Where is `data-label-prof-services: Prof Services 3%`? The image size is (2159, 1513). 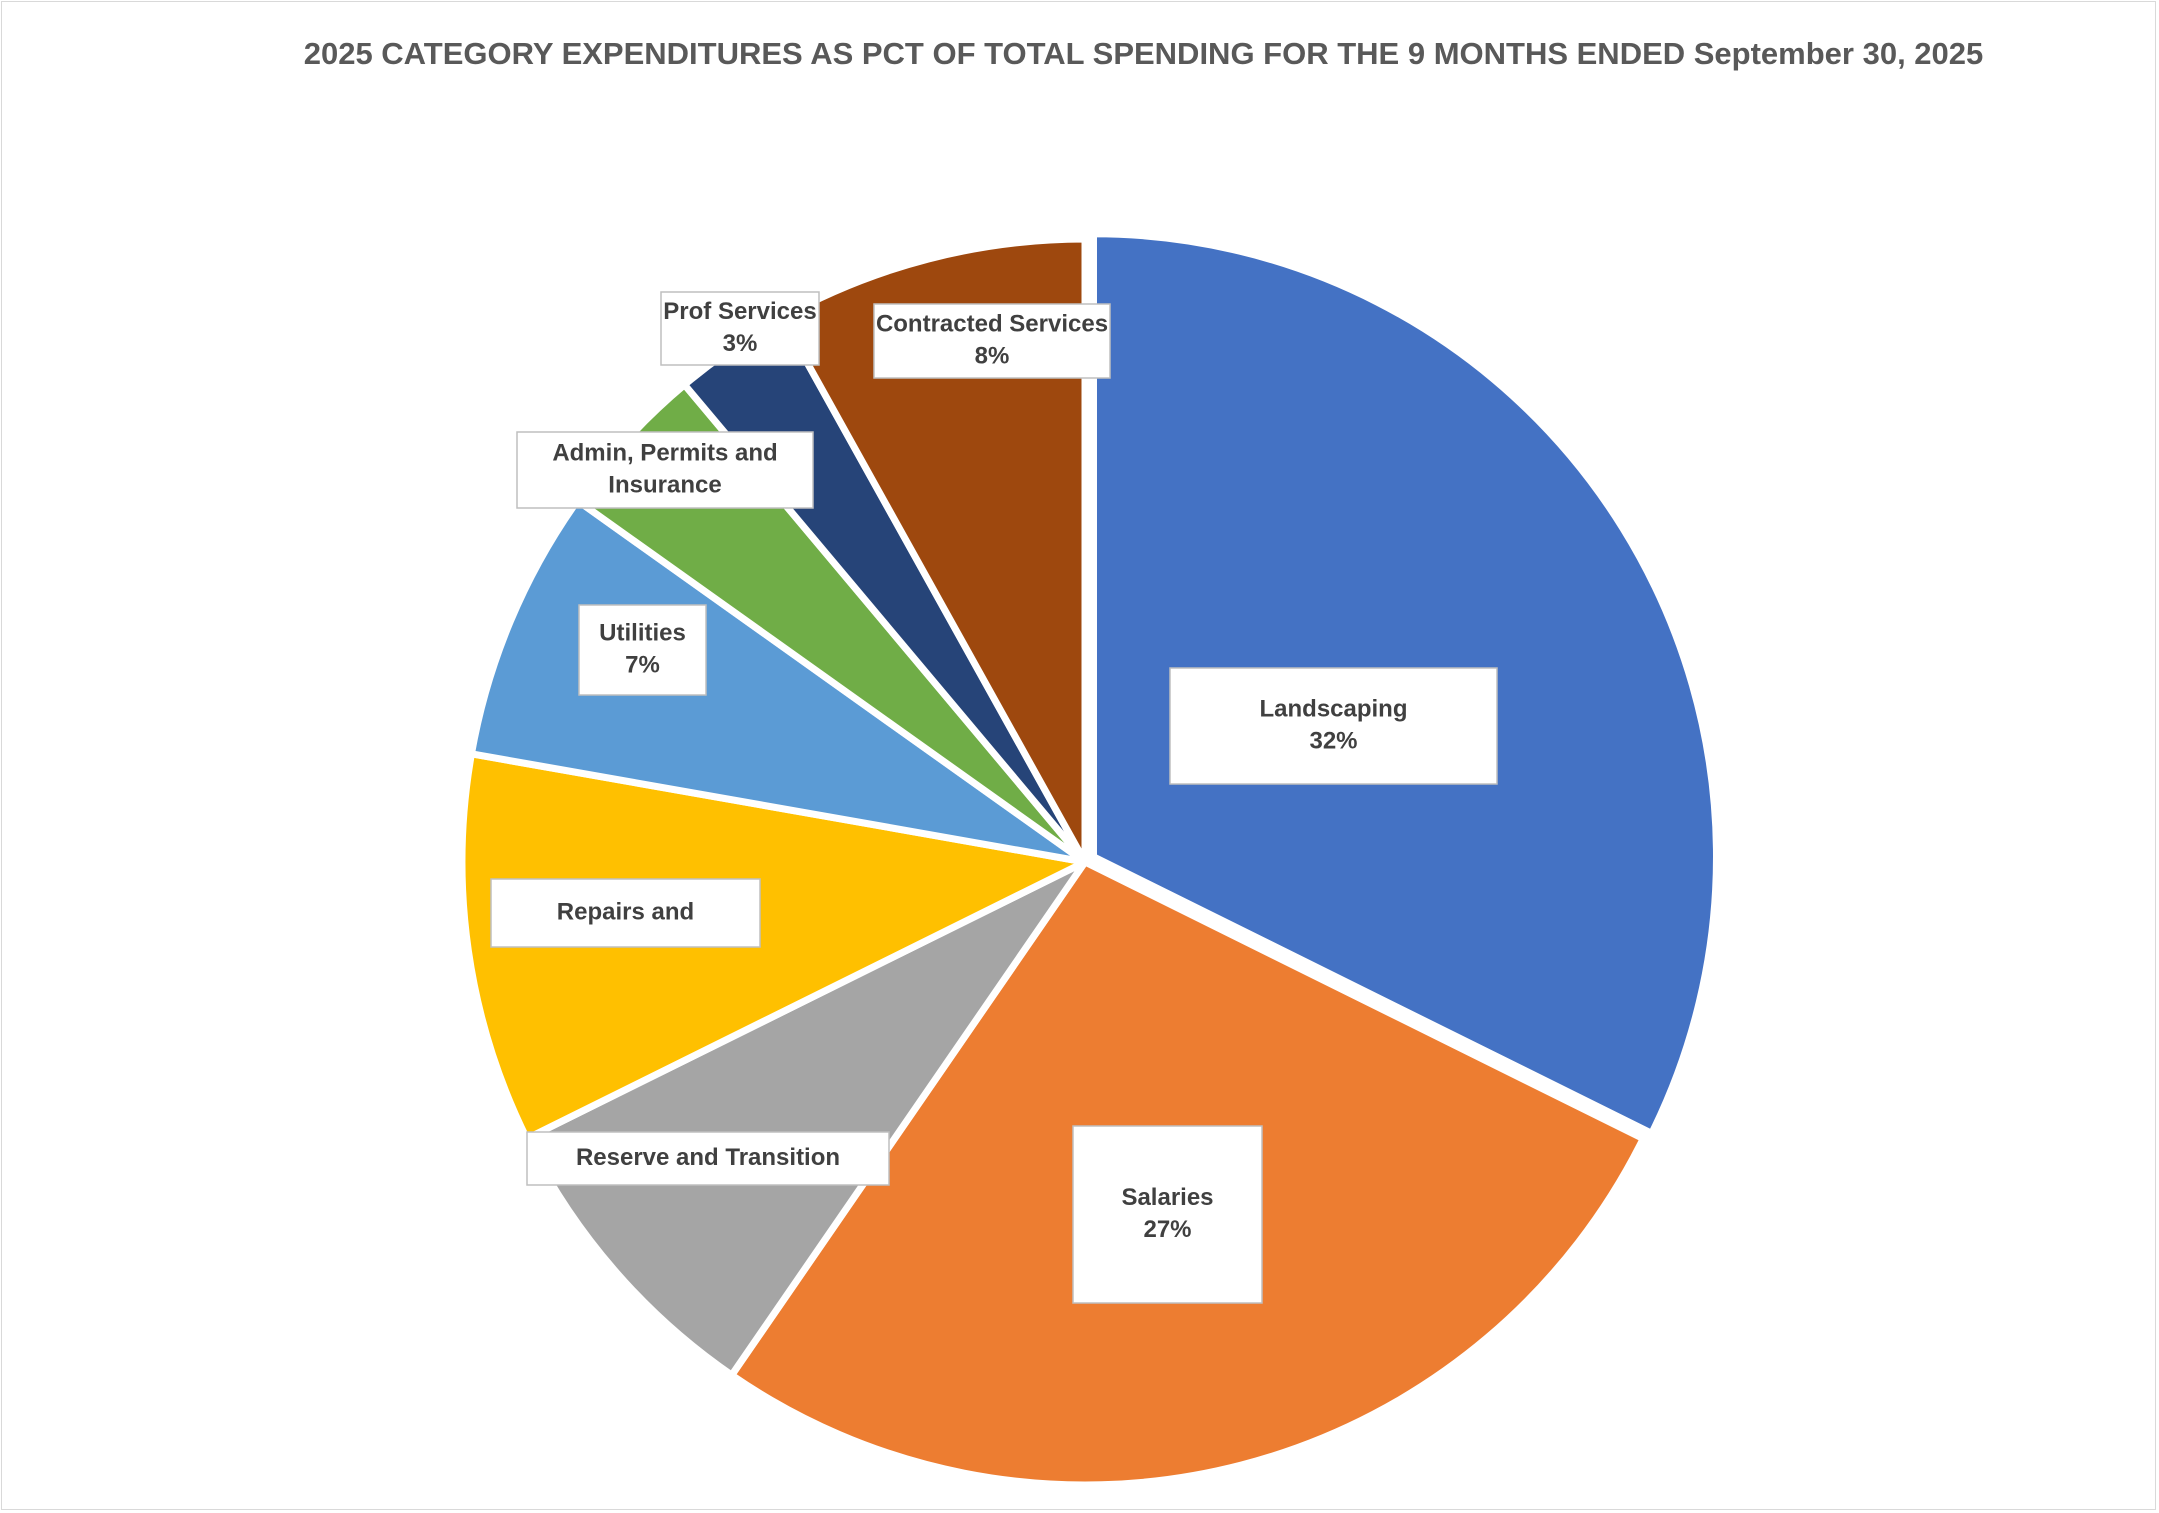
data-label-prof-services: Prof Services 3% is located at coordinates (740, 328).